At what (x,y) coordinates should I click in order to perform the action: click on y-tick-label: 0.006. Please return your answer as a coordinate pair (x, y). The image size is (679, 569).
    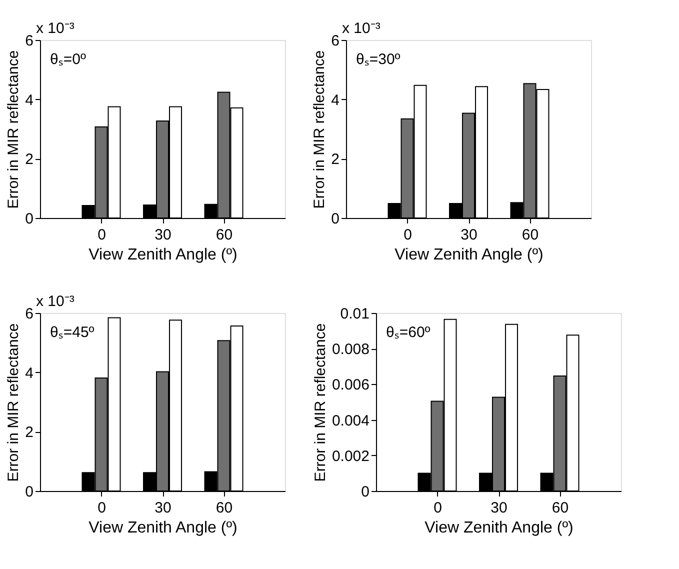
    Looking at the image, I should click on (351, 385).